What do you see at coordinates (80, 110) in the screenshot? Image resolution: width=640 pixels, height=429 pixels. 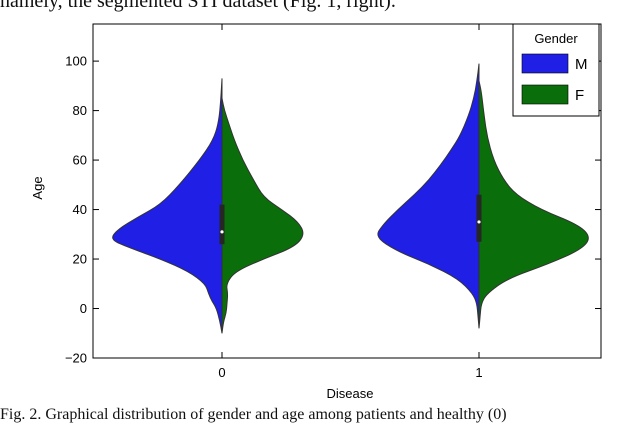 I see `y-tick-label: 80` at bounding box center [80, 110].